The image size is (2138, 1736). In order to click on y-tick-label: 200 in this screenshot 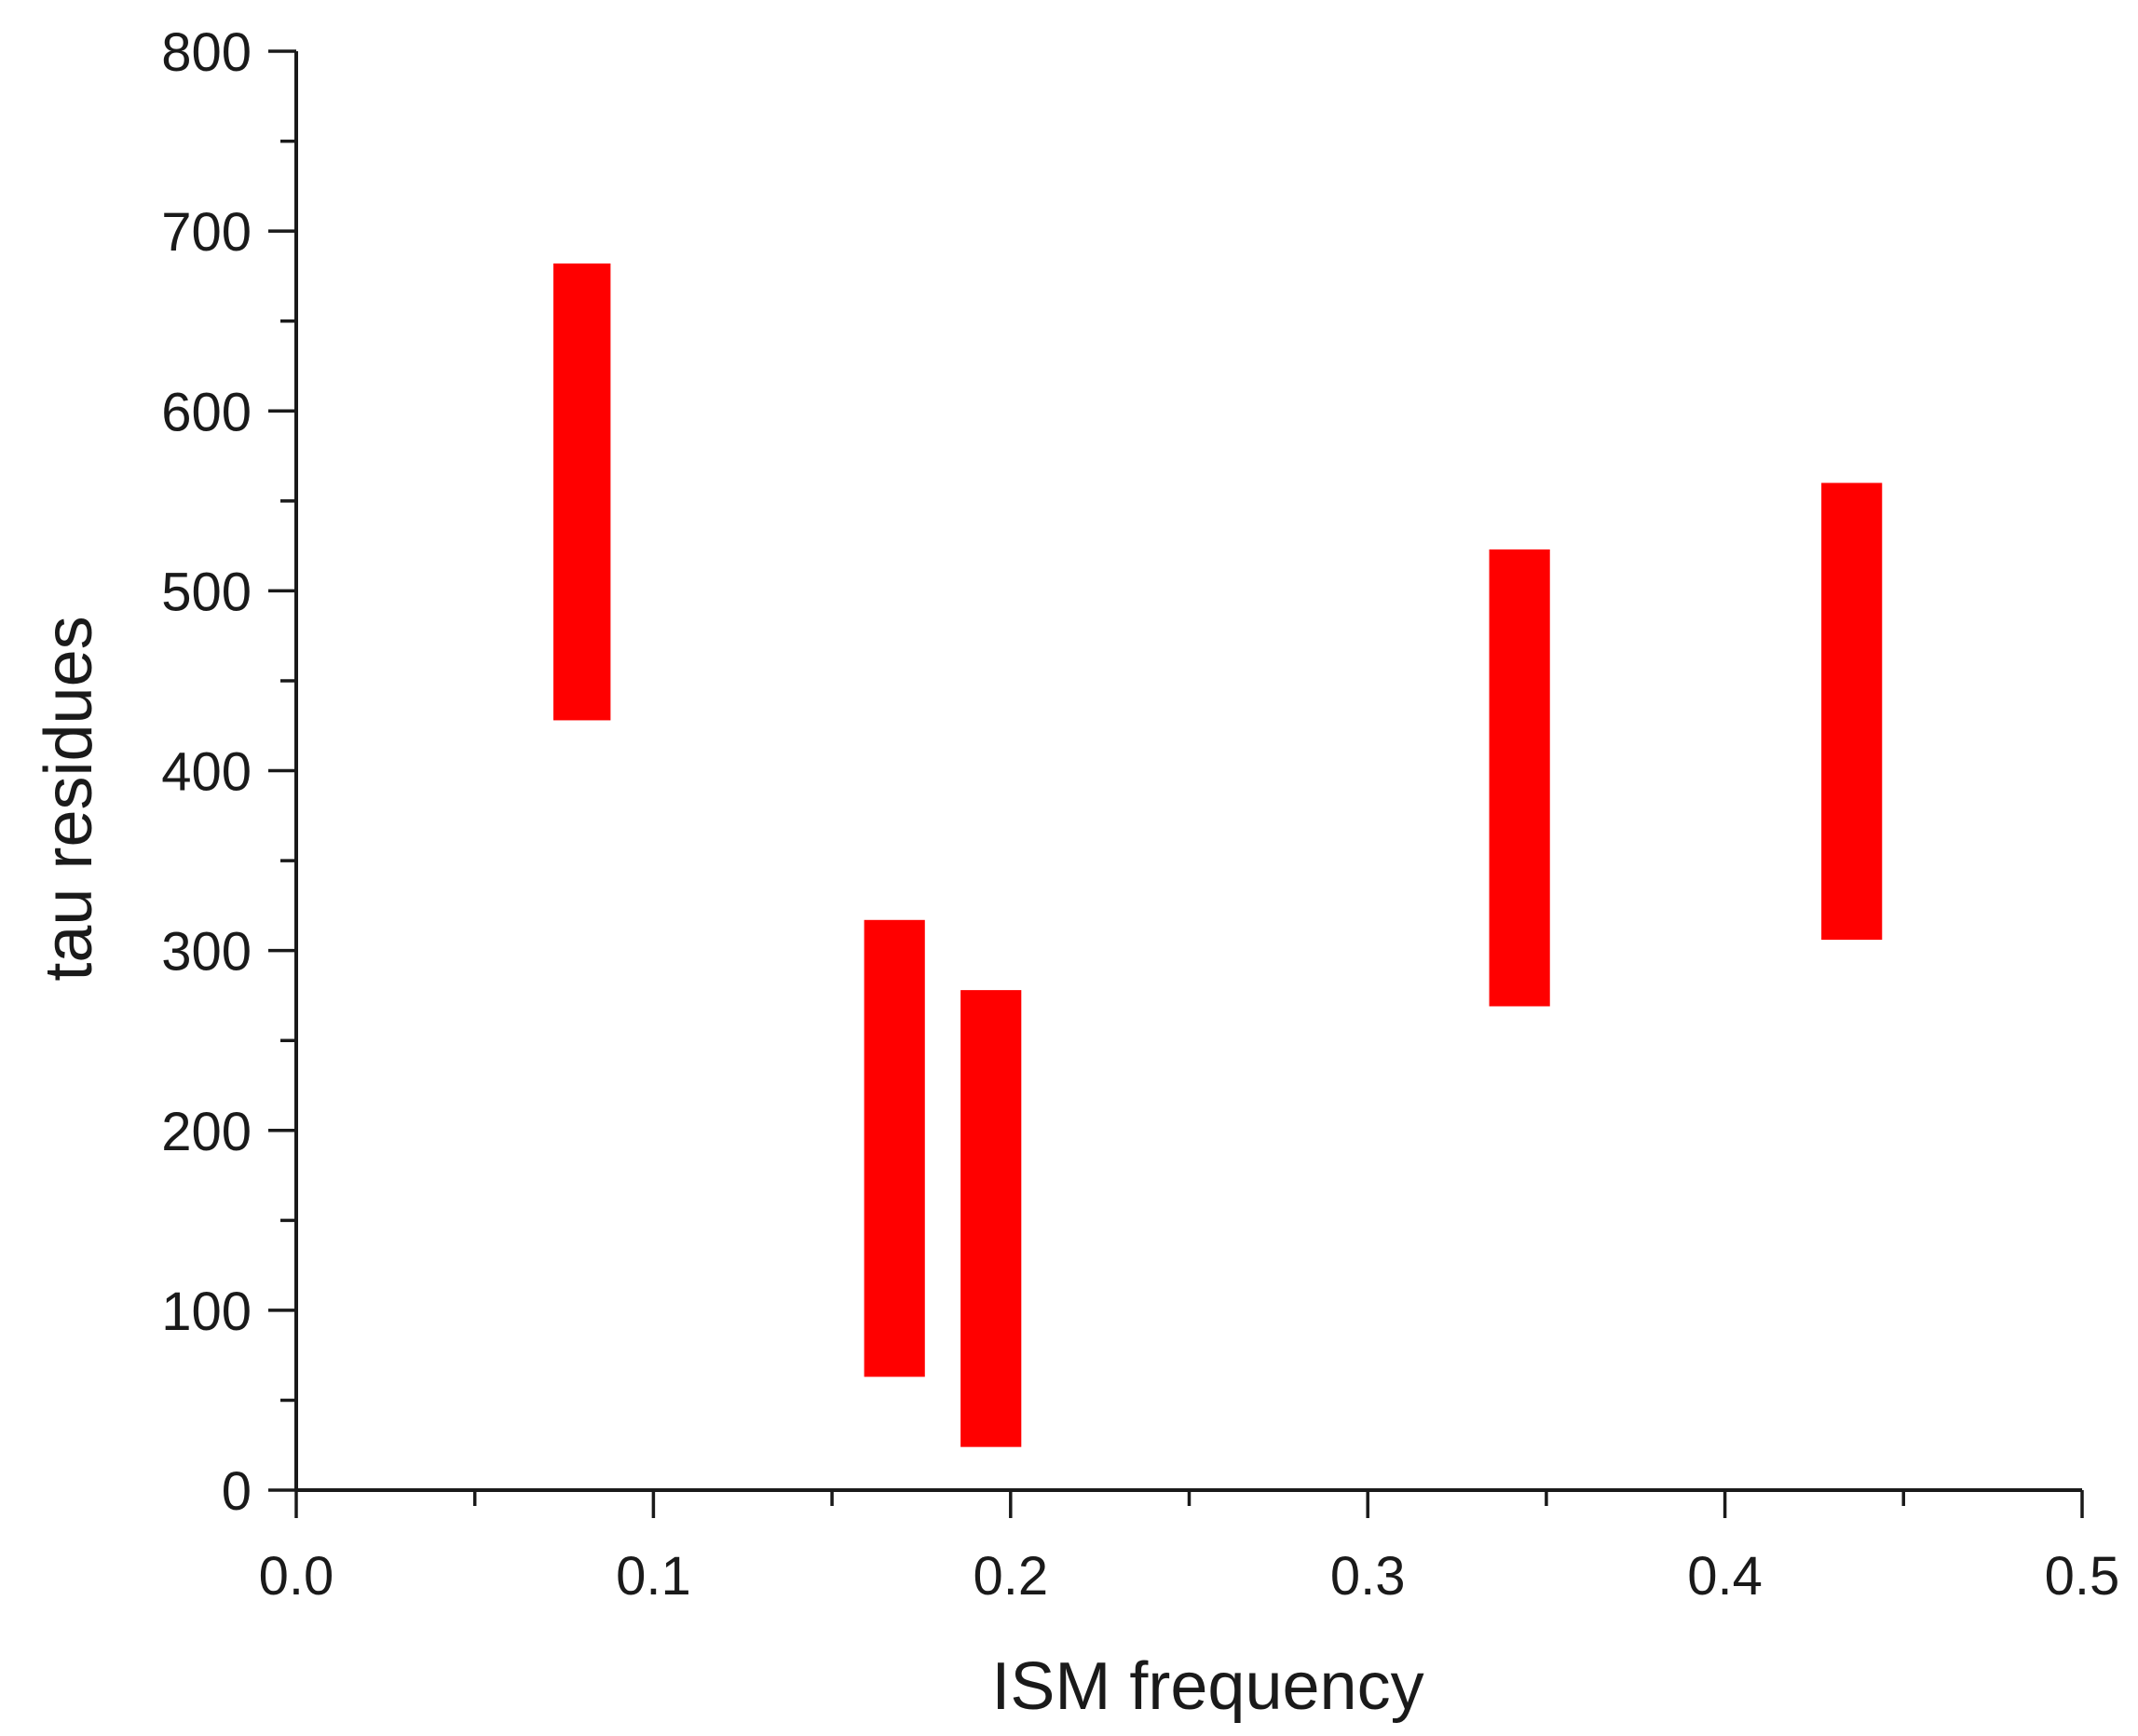, I will do `click(206, 1132)`.